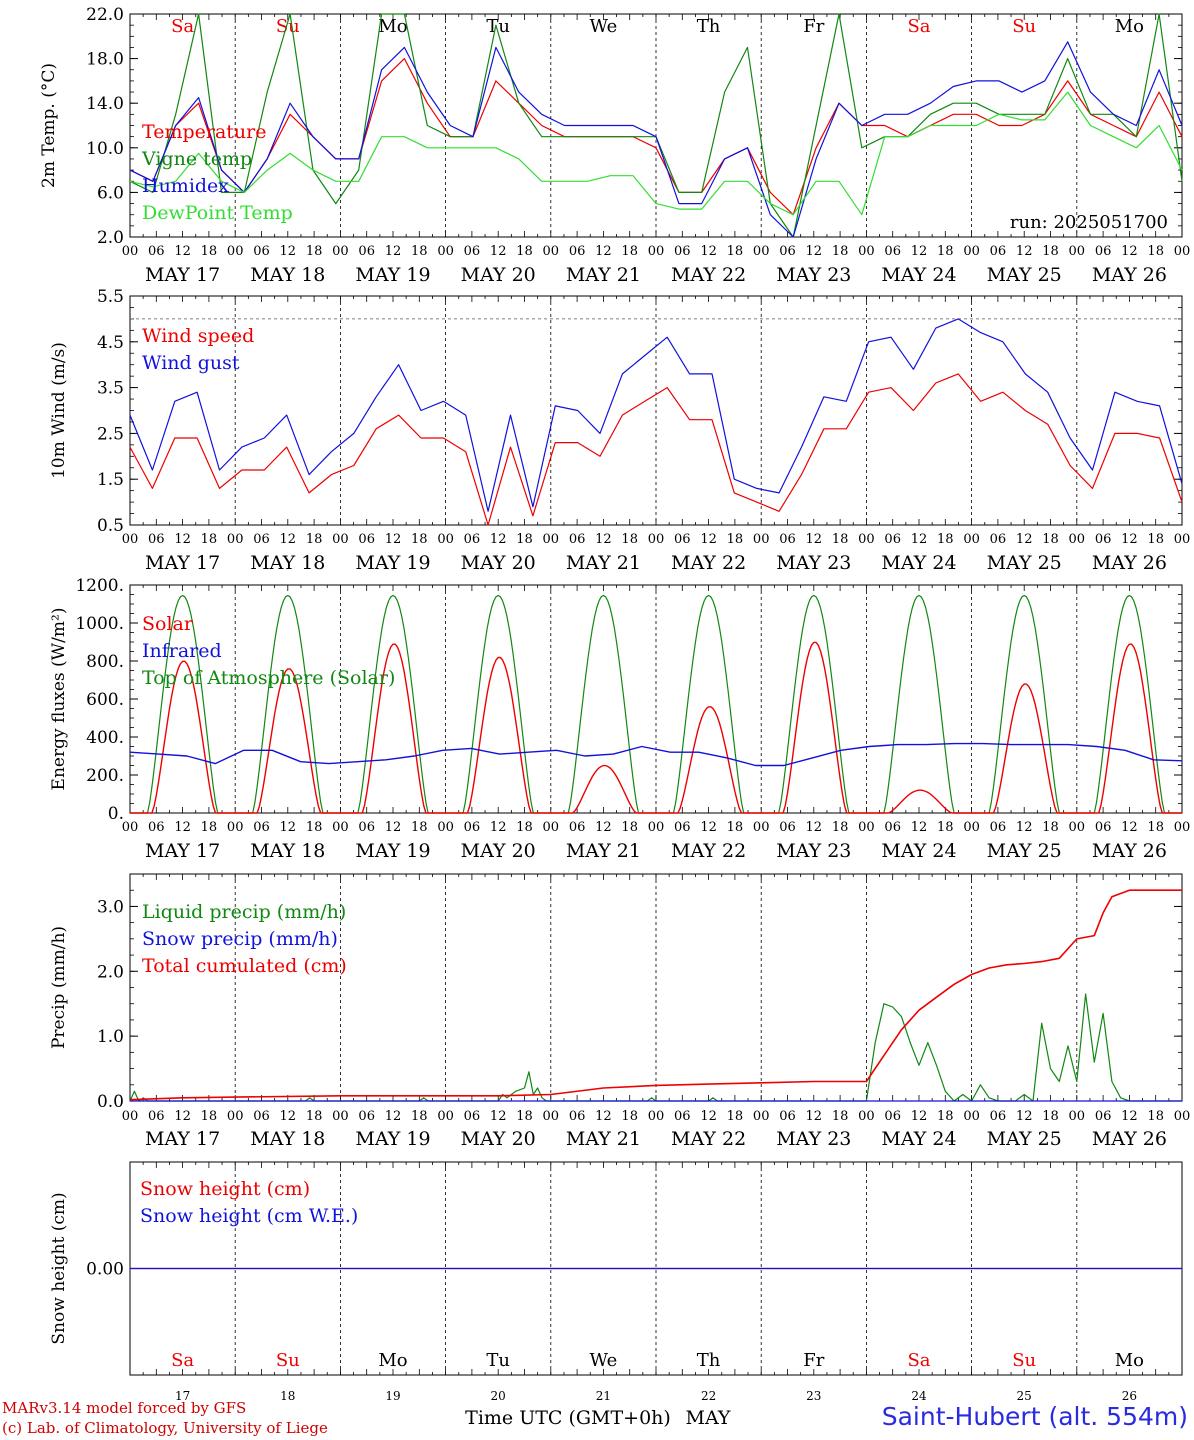  What do you see at coordinates (105, 1270) in the screenshot?
I see `y-tick-label: 0.00` at bounding box center [105, 1270].